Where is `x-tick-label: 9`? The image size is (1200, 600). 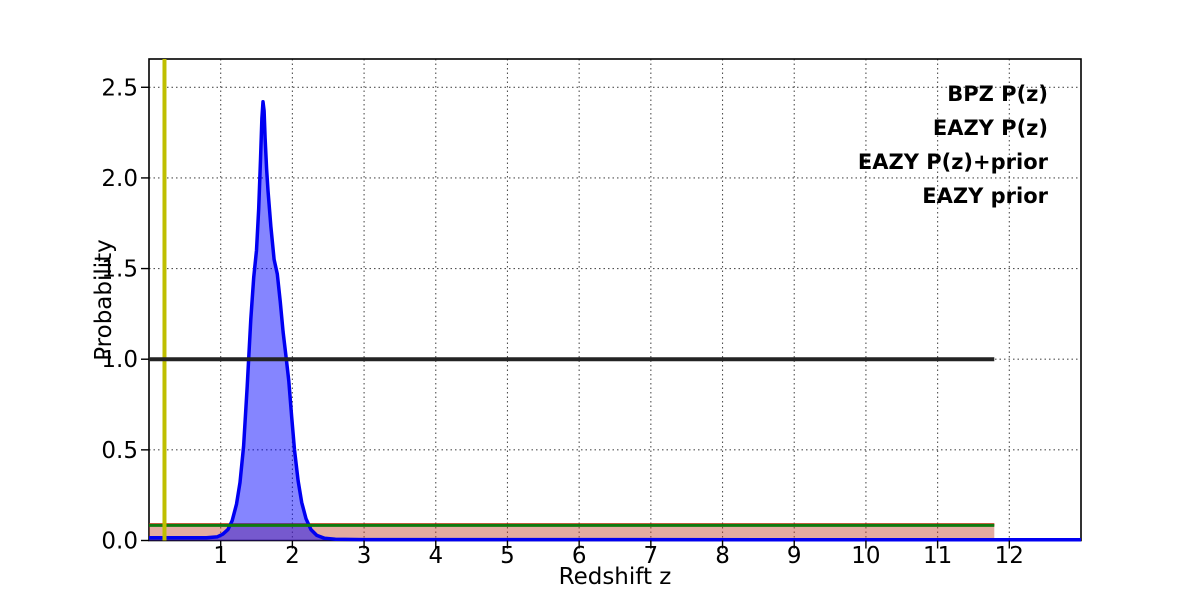
x-tick-label: 9 is located at coordinates (794, 556).